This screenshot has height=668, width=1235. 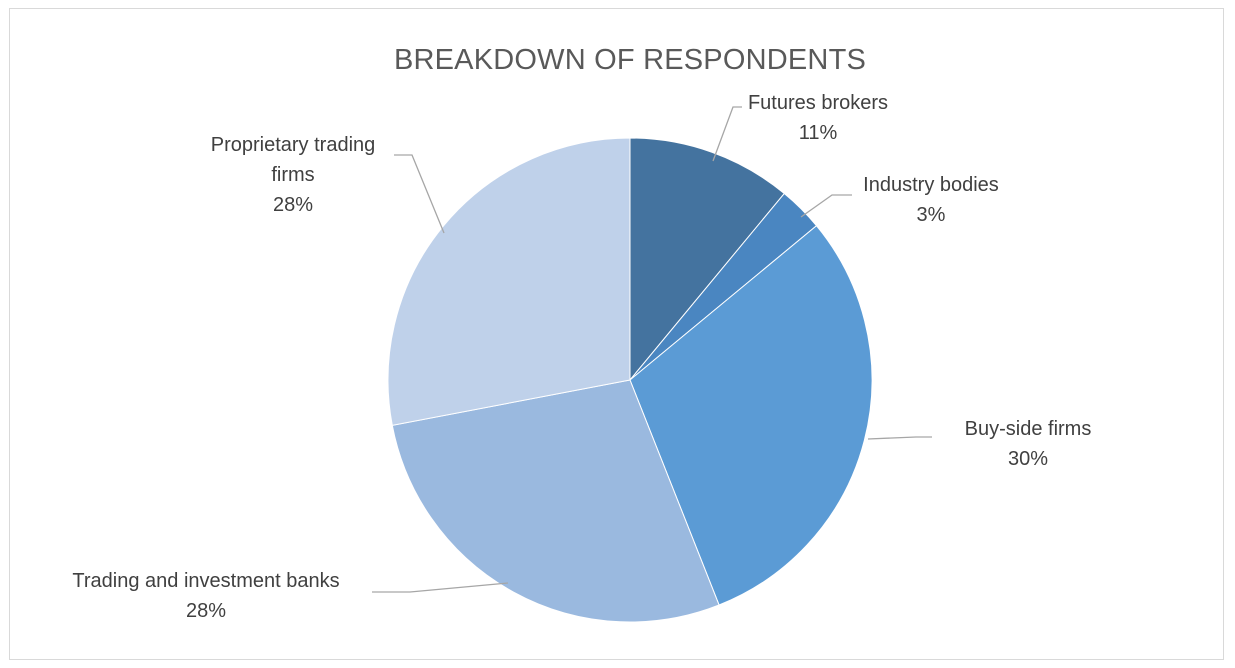 What do you see at coordinates (1028, 444) in the screenshot?
I see `data-label-buy-side-firms: Buy-side firms 30%` at bounding box center [1028, 444].